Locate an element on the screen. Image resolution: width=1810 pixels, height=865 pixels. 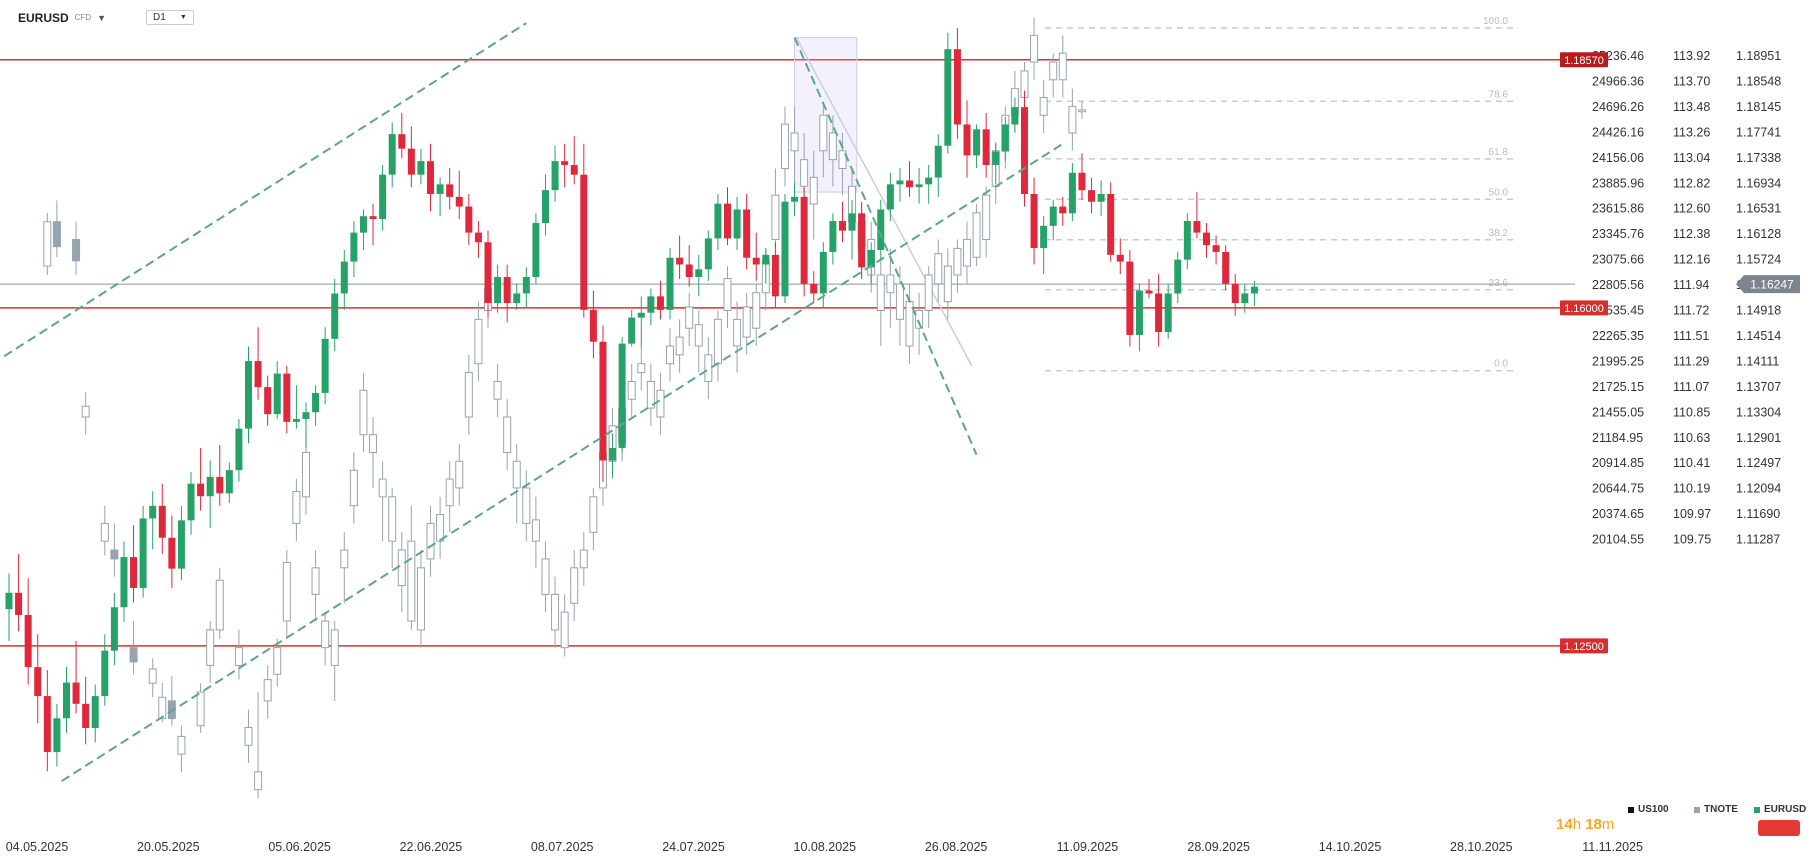
tnote-tick-label: 111.94 is located at coordinates (1691, 285).